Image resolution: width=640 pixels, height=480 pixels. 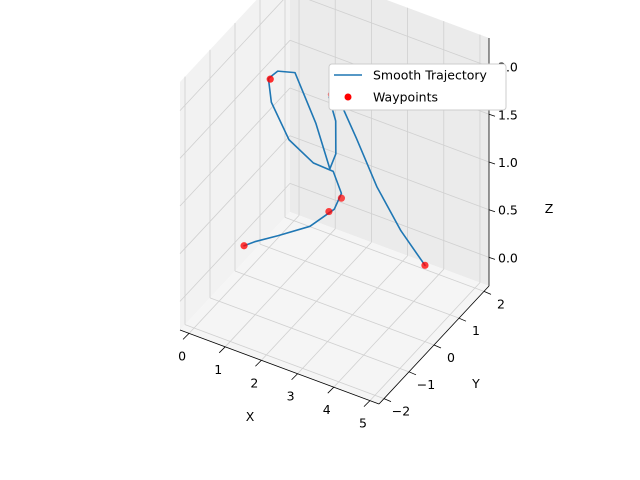 I want to click on legend-frame, so click(x=417, y=87).